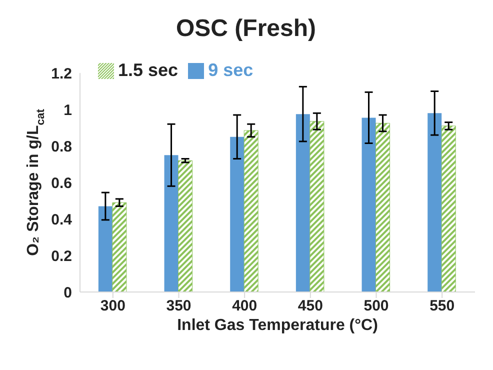 The height and width of the screenshot is (370, 493). What do you see at coordinates (246, 28) in the screenshot?
I see `chart-title: OSC (Fresh)` at bounding box center [246, 28].